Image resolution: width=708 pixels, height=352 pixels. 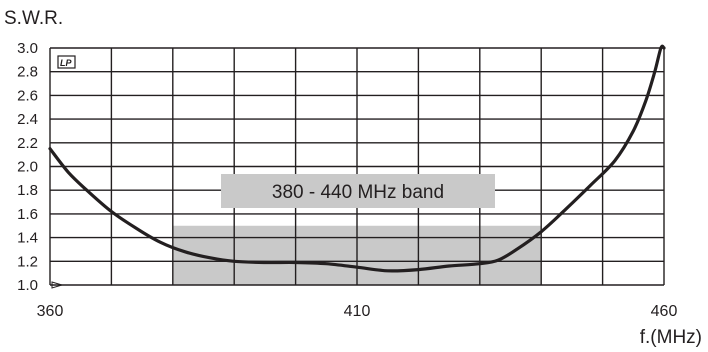 I want to click on y-axis-title: S.W.R., so click(x=33, y=18).